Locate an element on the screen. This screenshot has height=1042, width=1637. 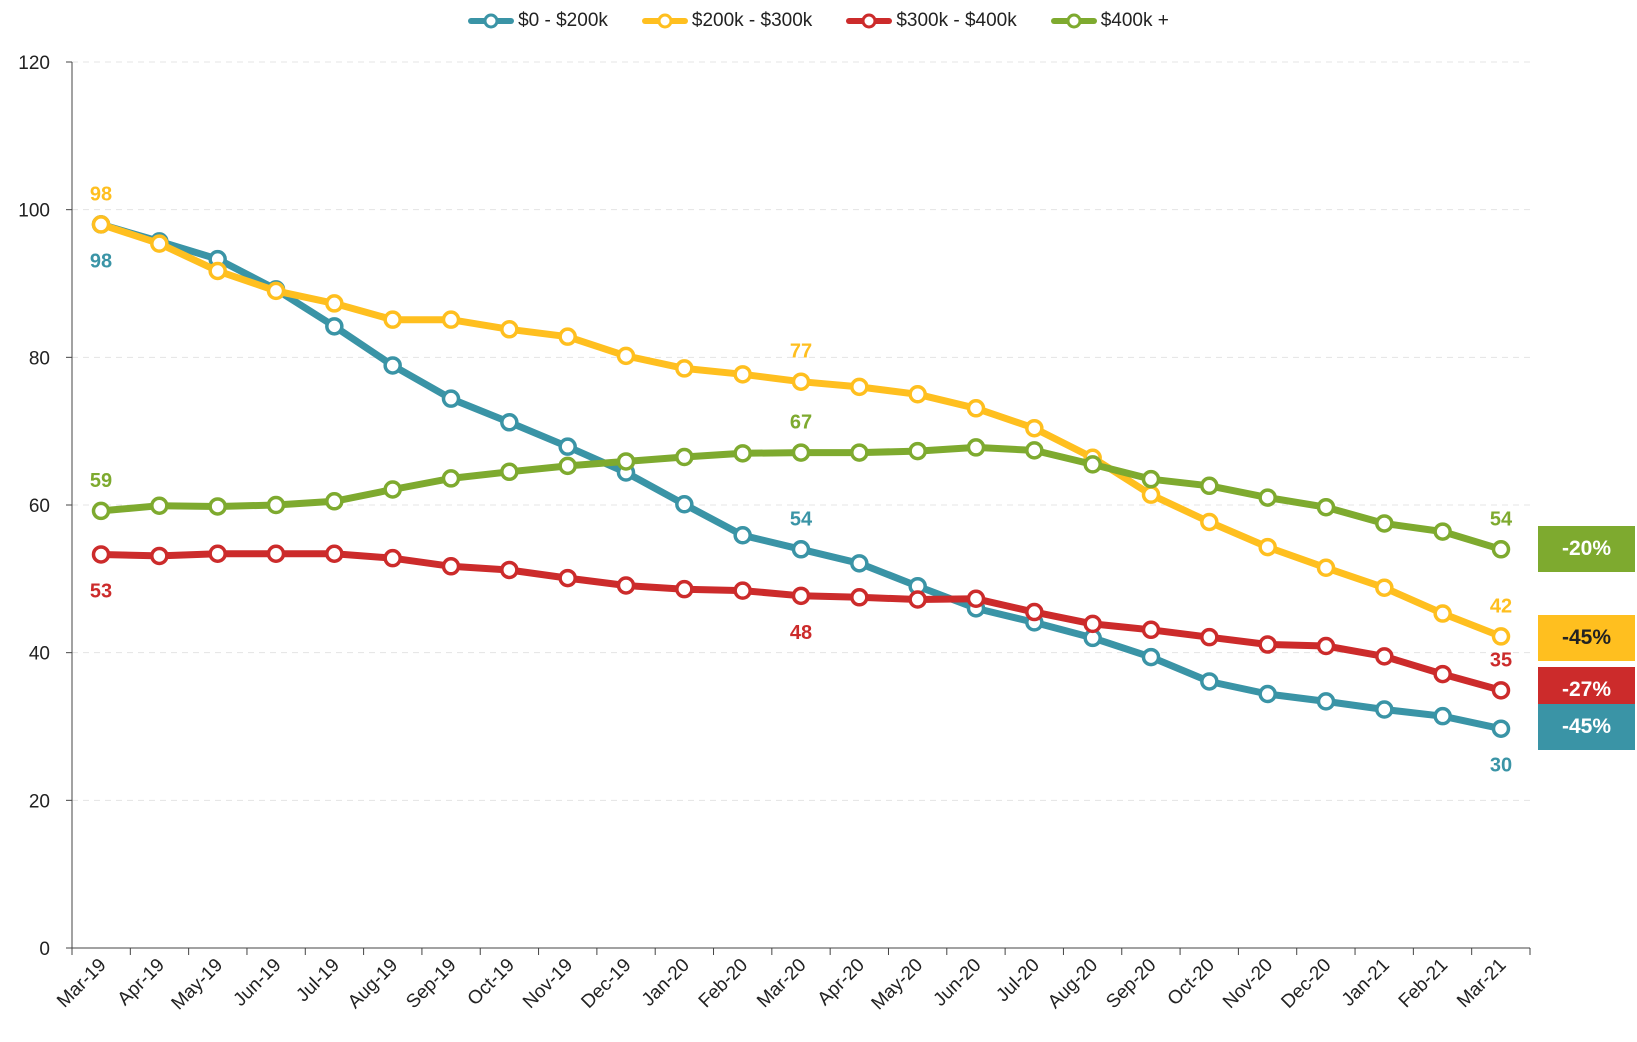
x-tick-label: Sep-19 is located at coordinates (431, 984).